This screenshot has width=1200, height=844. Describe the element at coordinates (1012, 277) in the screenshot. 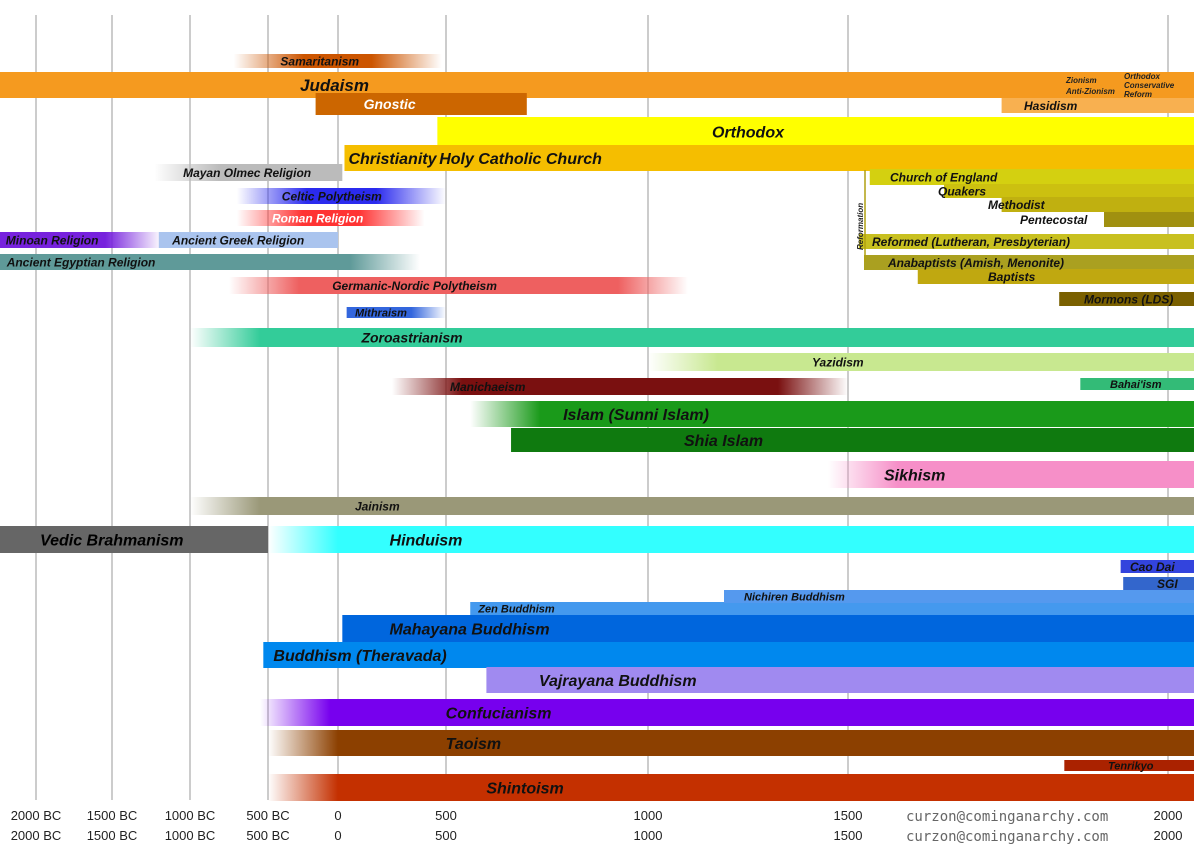

I see `label-baptists: Baptists` at that location.